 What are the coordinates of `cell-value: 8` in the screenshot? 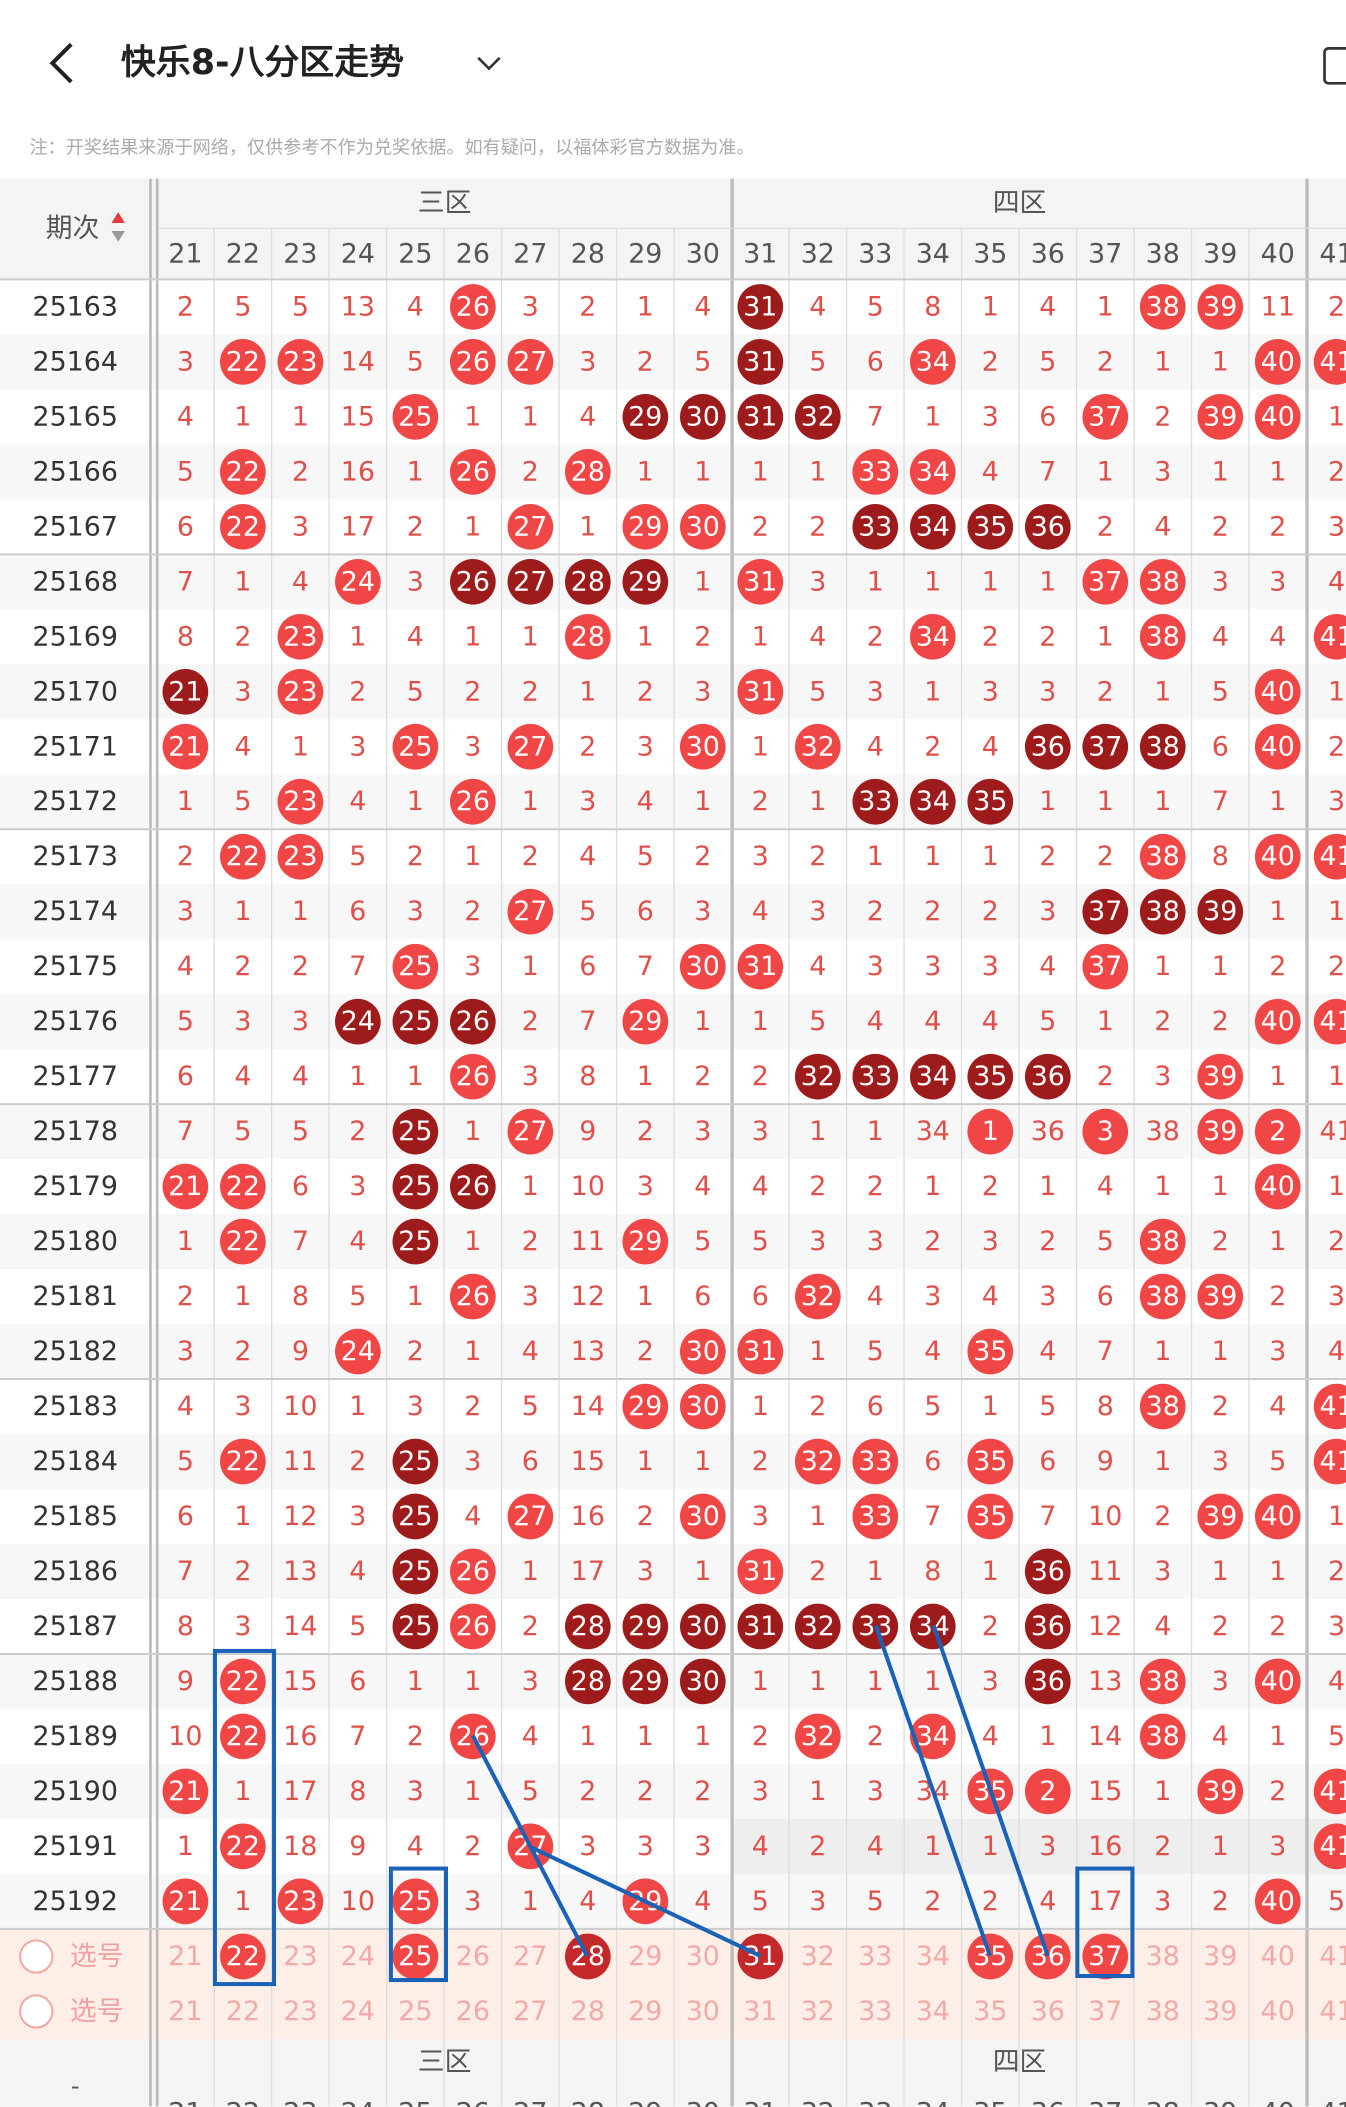 It's located at (300, 1296).